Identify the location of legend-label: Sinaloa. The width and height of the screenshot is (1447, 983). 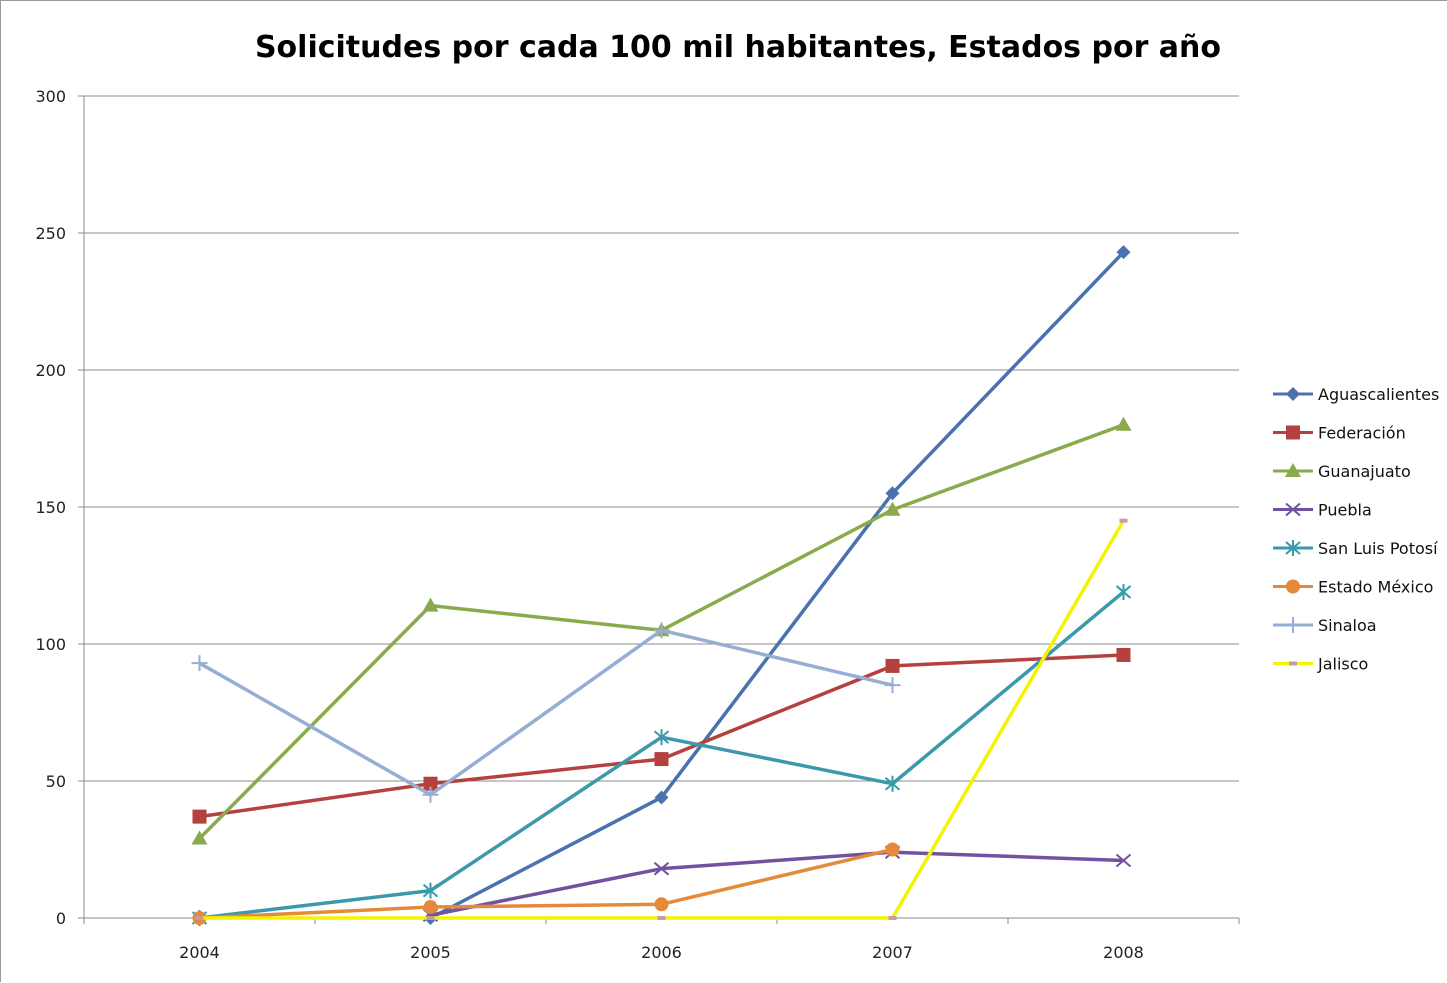
(1347, 625).